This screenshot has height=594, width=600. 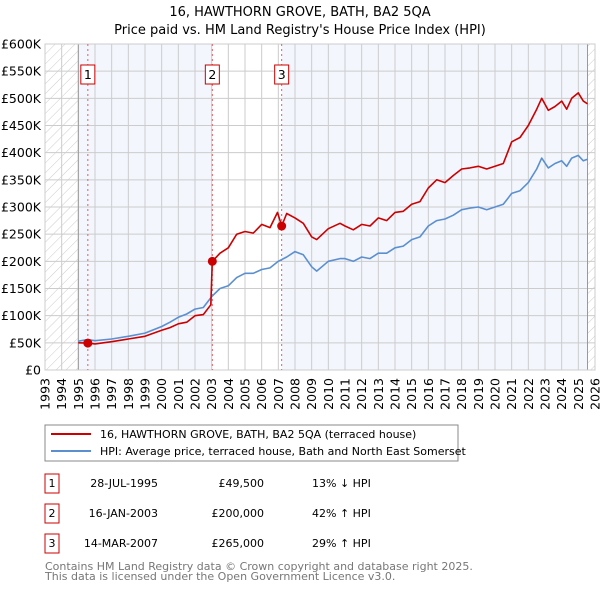 What do you see at coordinates (461, 394) in the screenshot?
I see `x-tick-label: 2018` at bounding box center [461, 394].